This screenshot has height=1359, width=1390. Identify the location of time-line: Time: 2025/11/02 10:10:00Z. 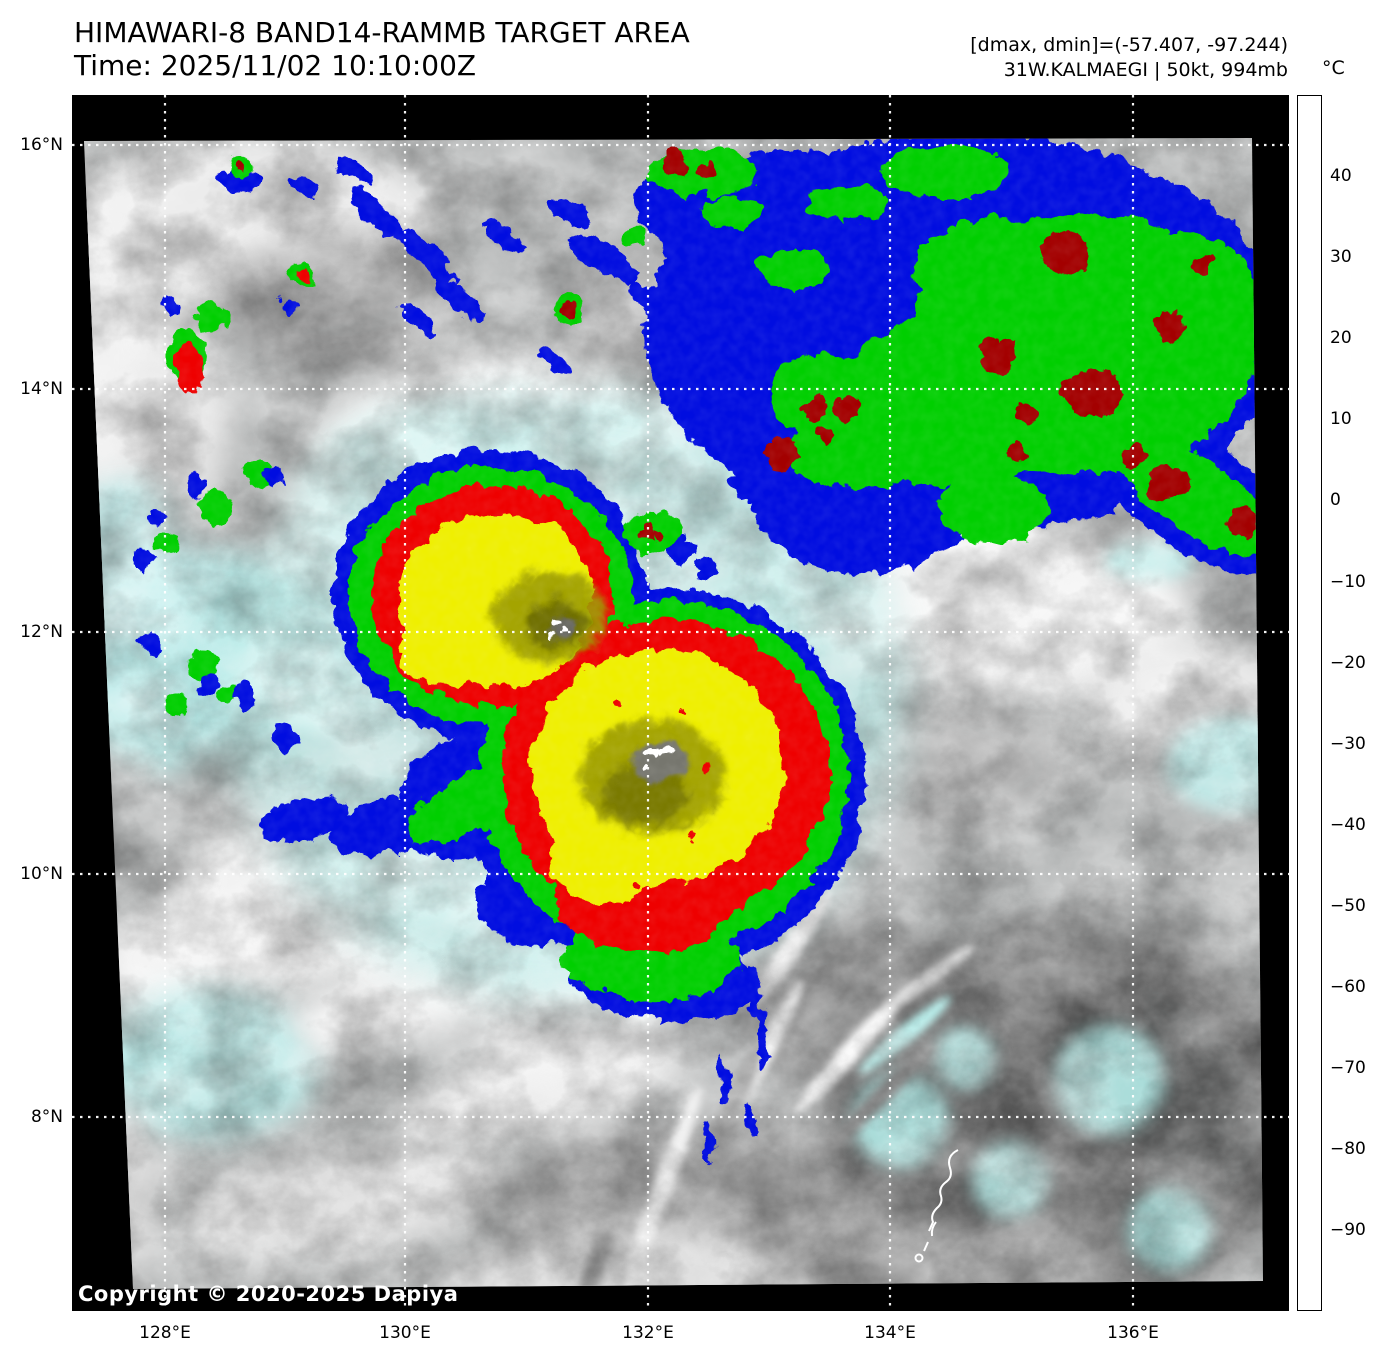
(275, 65).